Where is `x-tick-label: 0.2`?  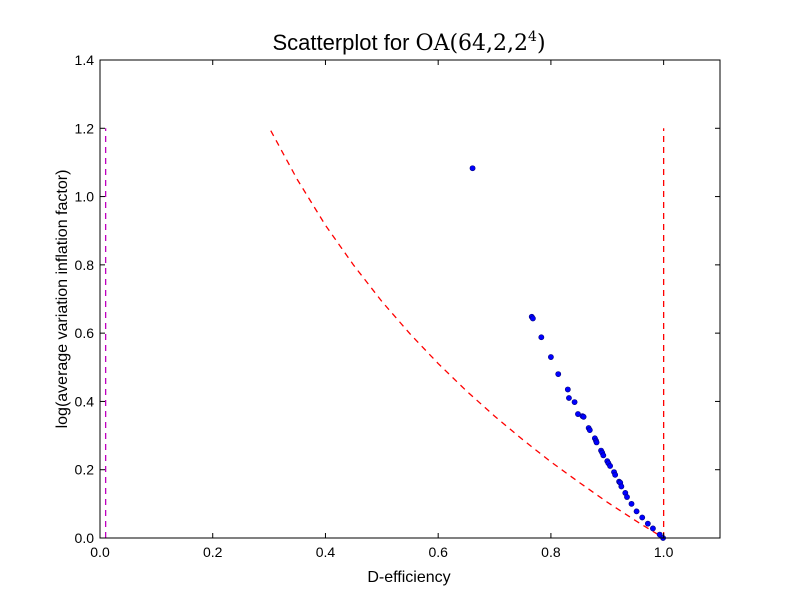
x-tick-label: 0.2 is located at coordinates (213, 552).